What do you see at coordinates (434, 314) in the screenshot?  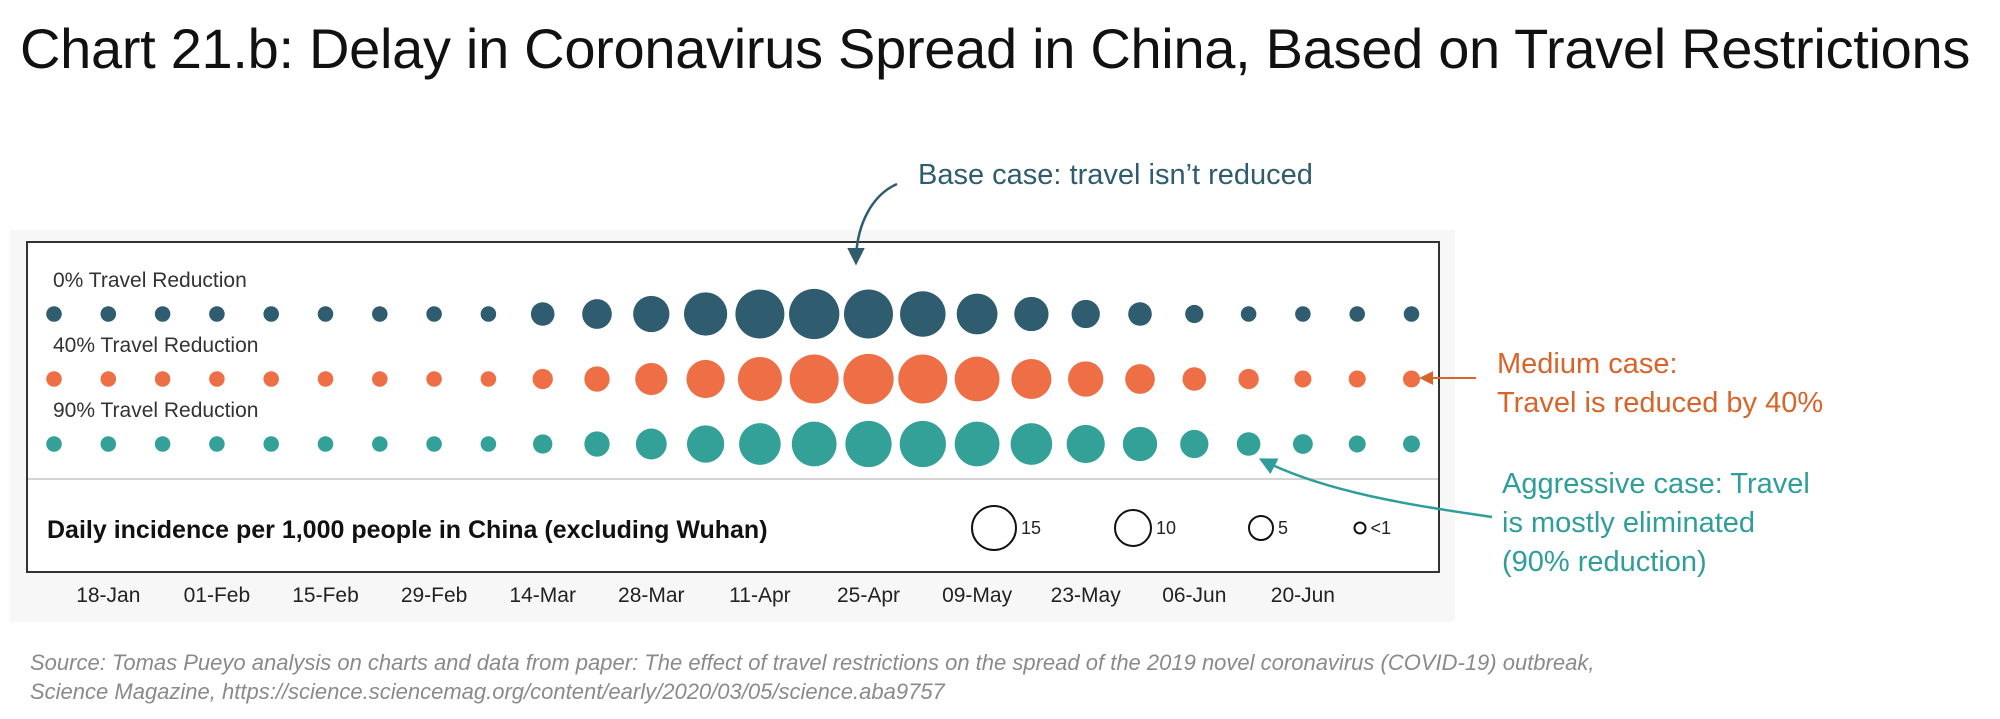 I see `bubble-0pct-29-Feb` at bounding box center [434, 314].